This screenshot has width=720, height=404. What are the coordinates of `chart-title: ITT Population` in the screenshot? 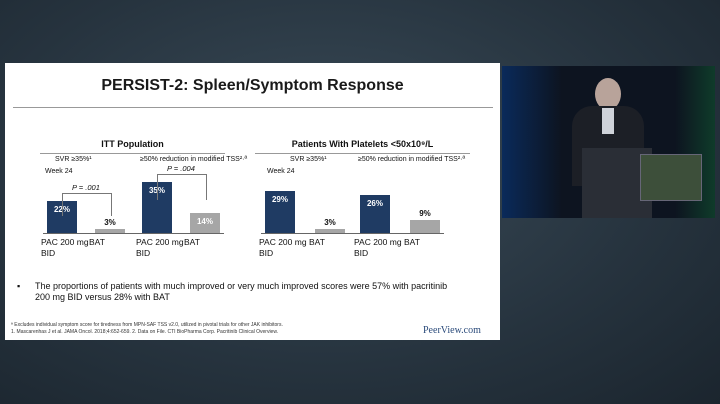 It's located at (132, 144).